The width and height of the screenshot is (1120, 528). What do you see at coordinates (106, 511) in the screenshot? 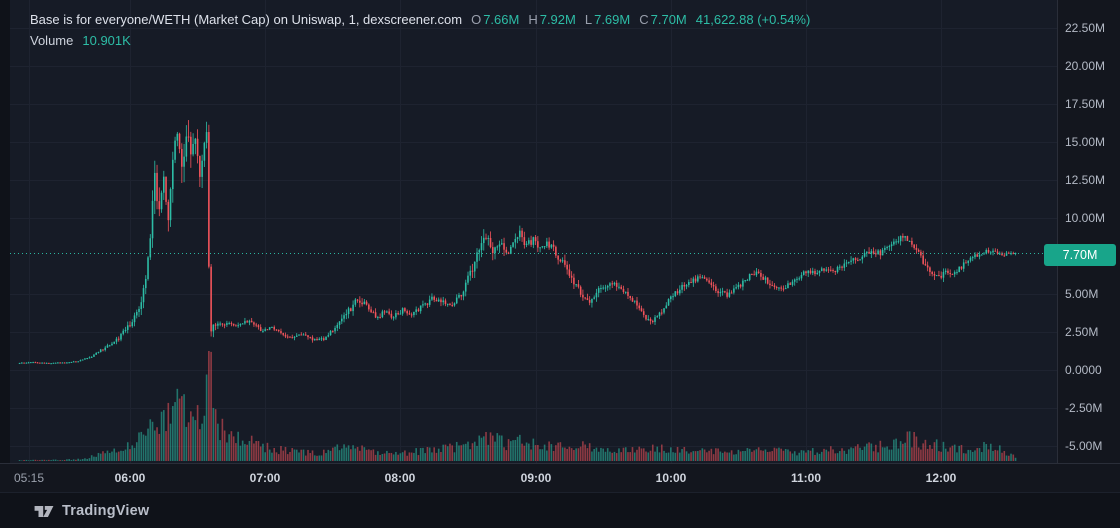
I see `tradingview-wordmark: TradingView` at bounding box center [106, 511].